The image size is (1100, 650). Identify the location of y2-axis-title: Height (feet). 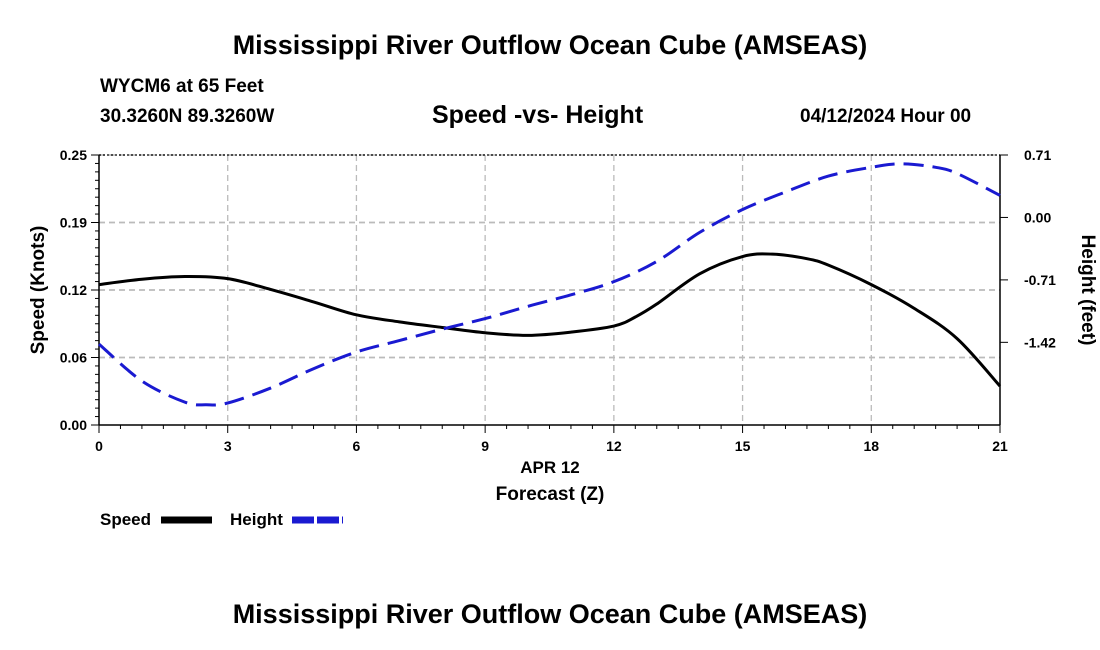
(1087, 290).